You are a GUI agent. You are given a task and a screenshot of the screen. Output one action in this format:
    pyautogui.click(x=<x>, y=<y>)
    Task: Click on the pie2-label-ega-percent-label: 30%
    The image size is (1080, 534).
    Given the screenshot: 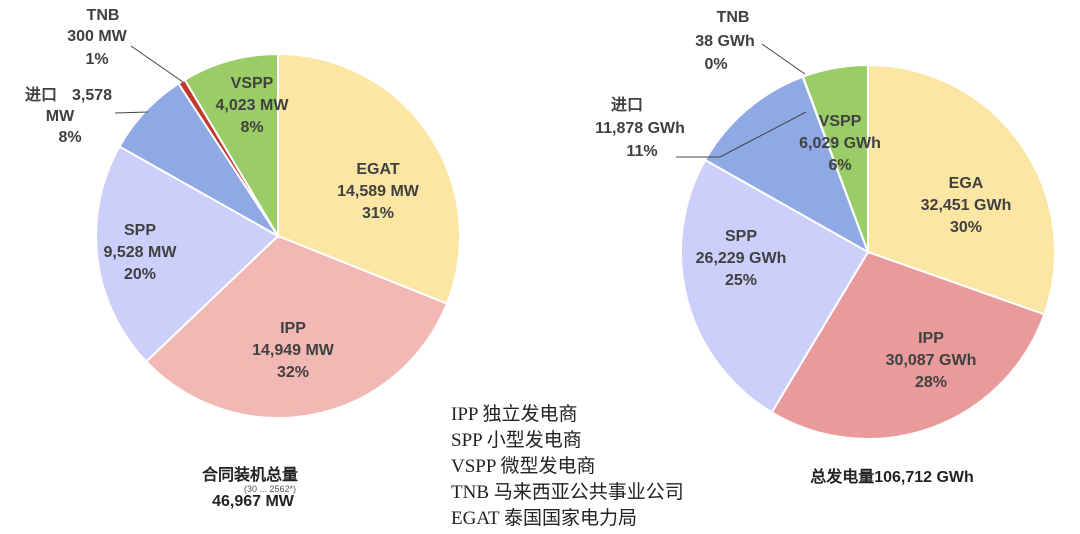 What is the action you would take?
    pyautogui.click(x=966, y=227)
    